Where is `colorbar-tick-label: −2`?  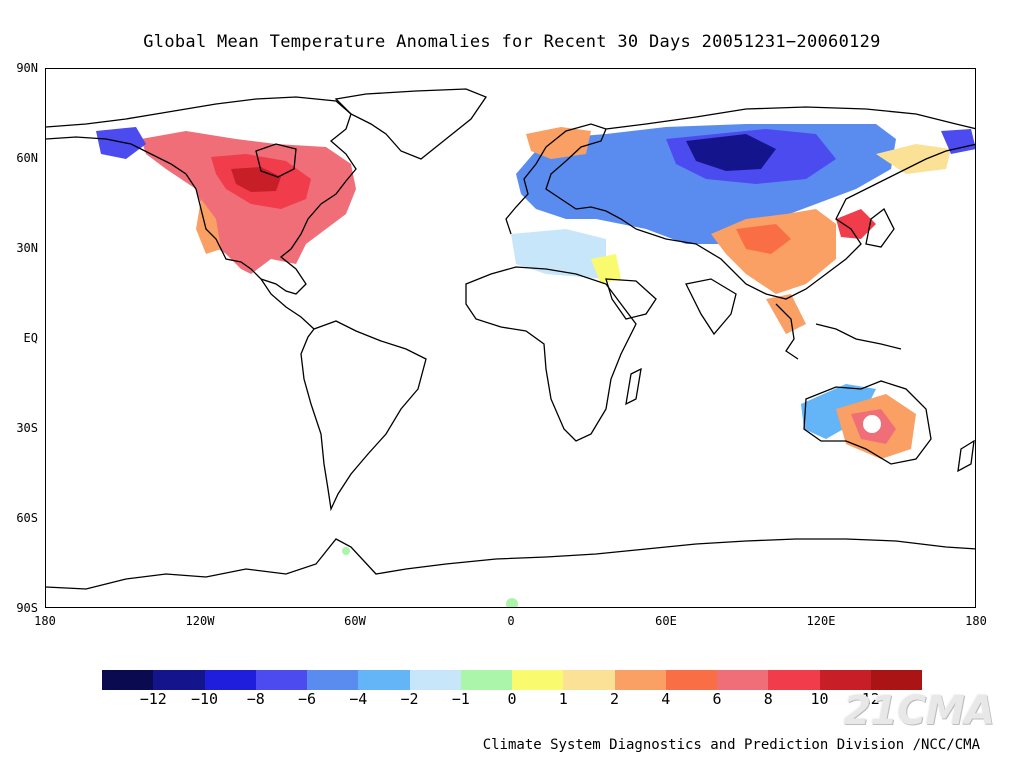
colorbar-tick-label: −2 is located at coordinates (409, 699).